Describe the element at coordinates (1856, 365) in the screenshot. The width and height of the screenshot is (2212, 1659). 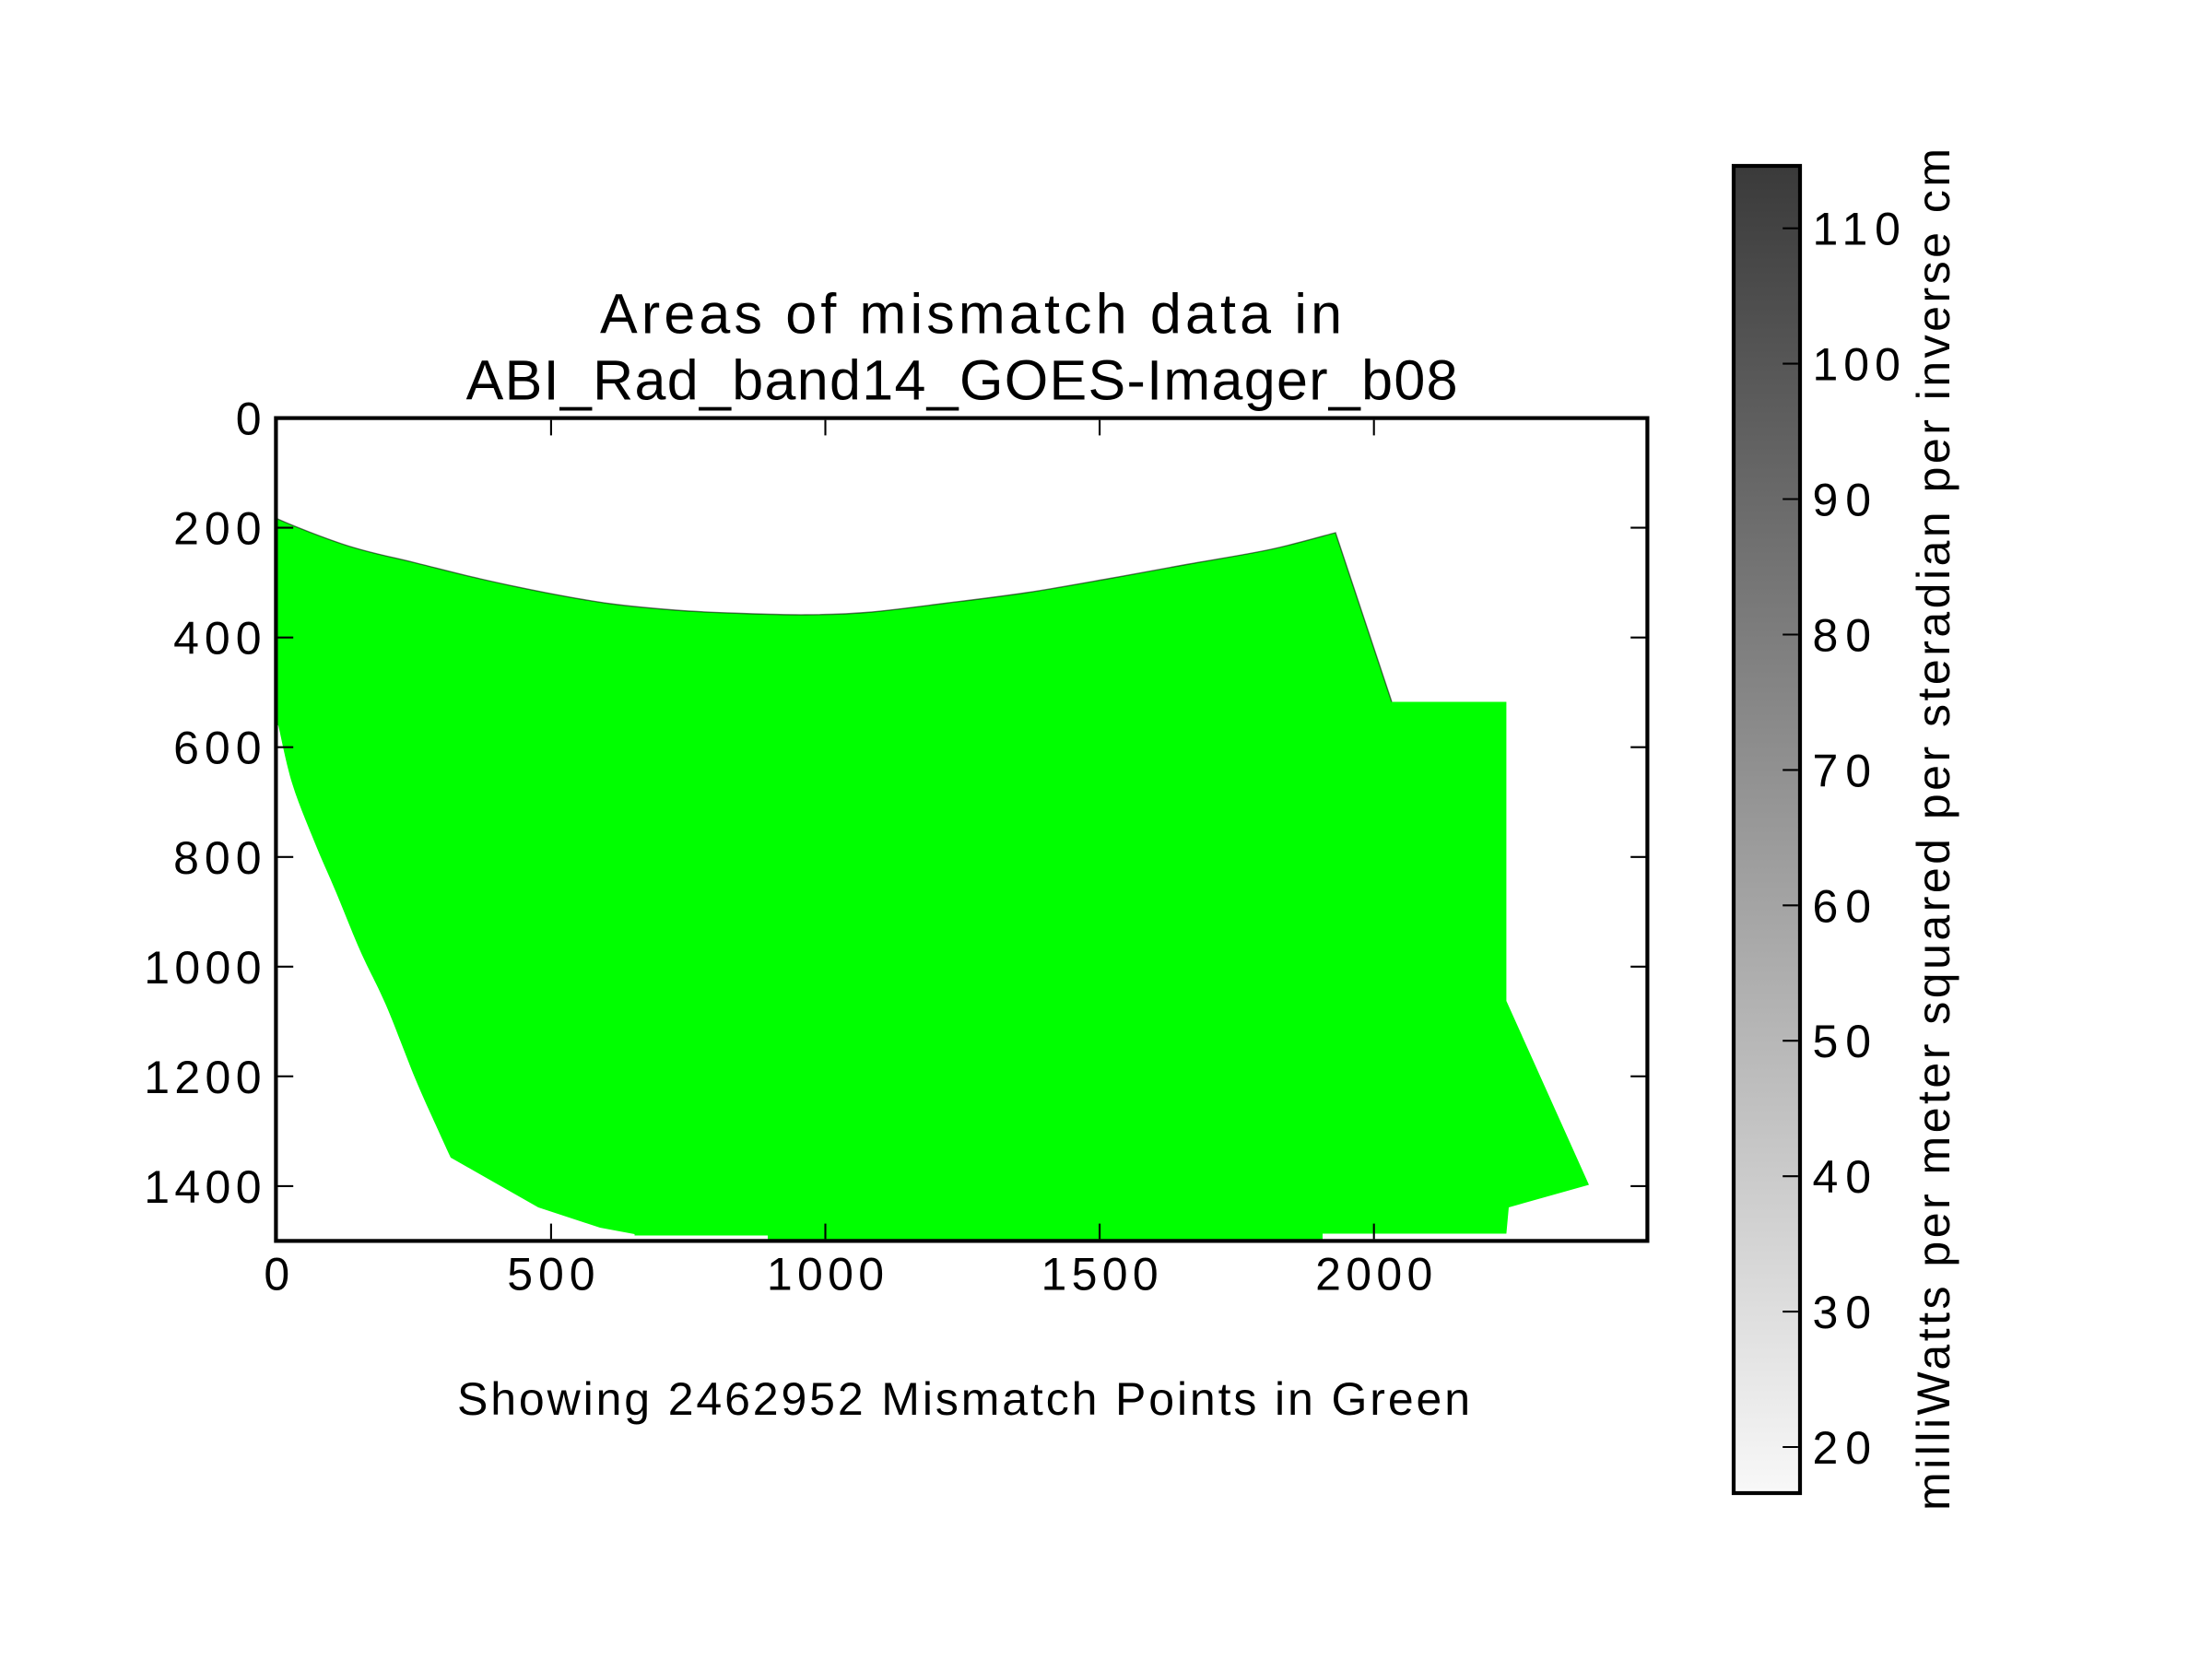
I see `svg-text: 100` at that location.